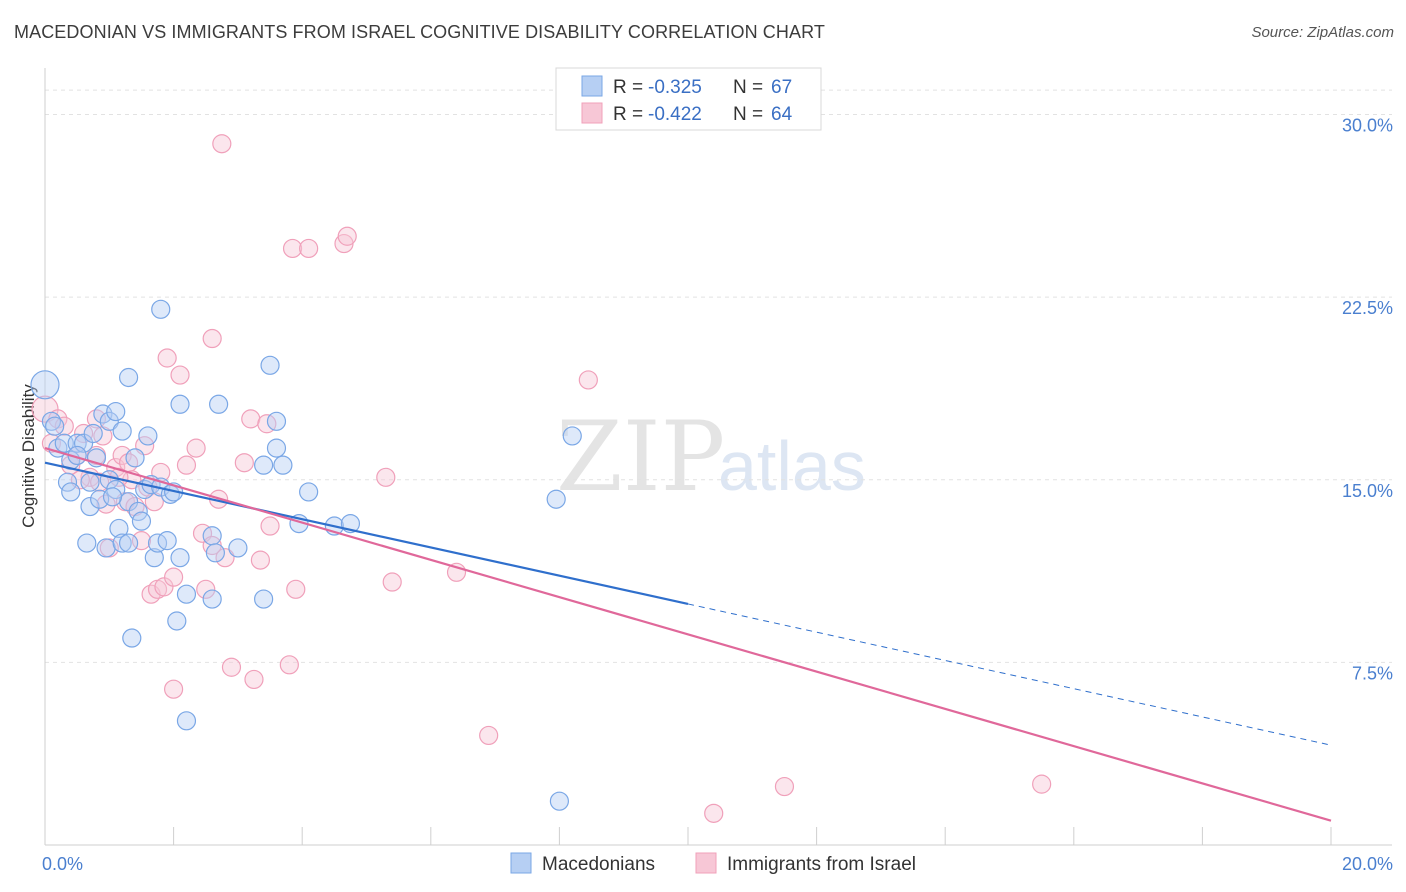 The width and height of the screenshot is (1406, 892). Describe the element at coordinates (1367, 491) in the screenshot. I see `y-tick-label-1: 15.0%` at that location.